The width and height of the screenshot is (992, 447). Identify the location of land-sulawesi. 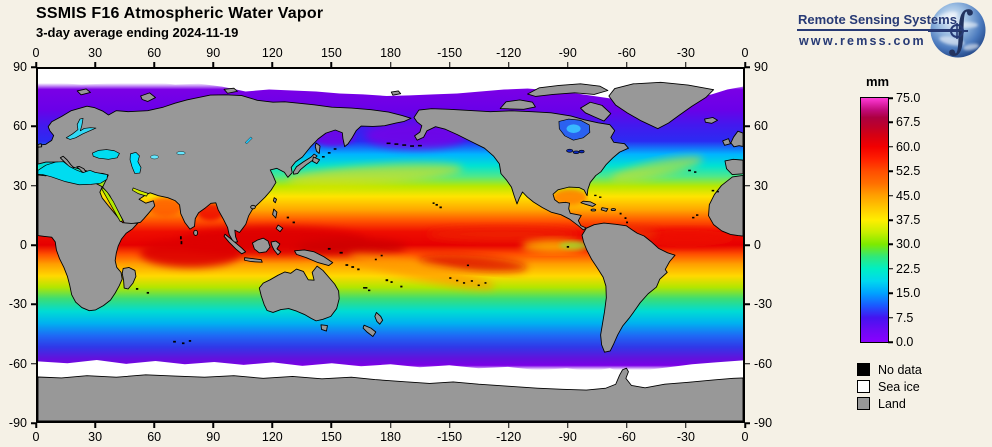
(276, 248).